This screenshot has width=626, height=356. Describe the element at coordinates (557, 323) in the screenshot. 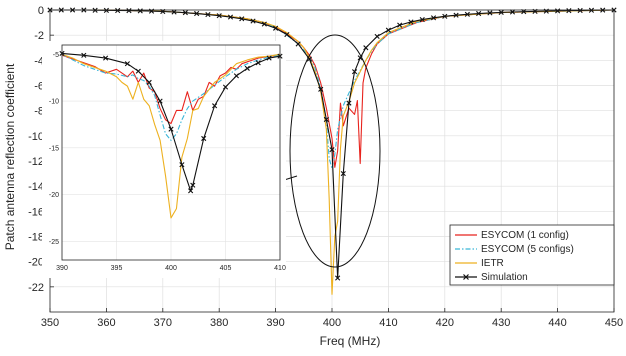

I see `x-tick-label: 440` at that location.